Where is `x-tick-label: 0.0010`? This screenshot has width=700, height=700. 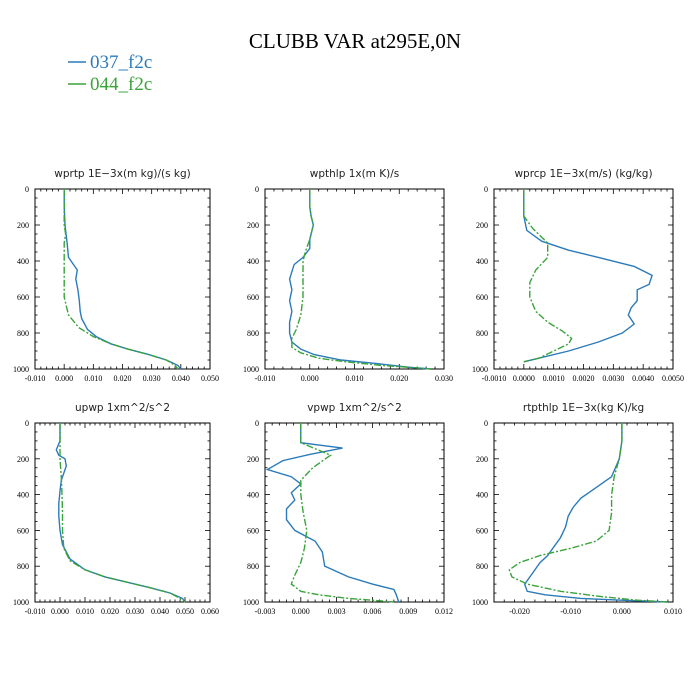 x-tick-label: 0.0010 is located at coordinates (554, 378).